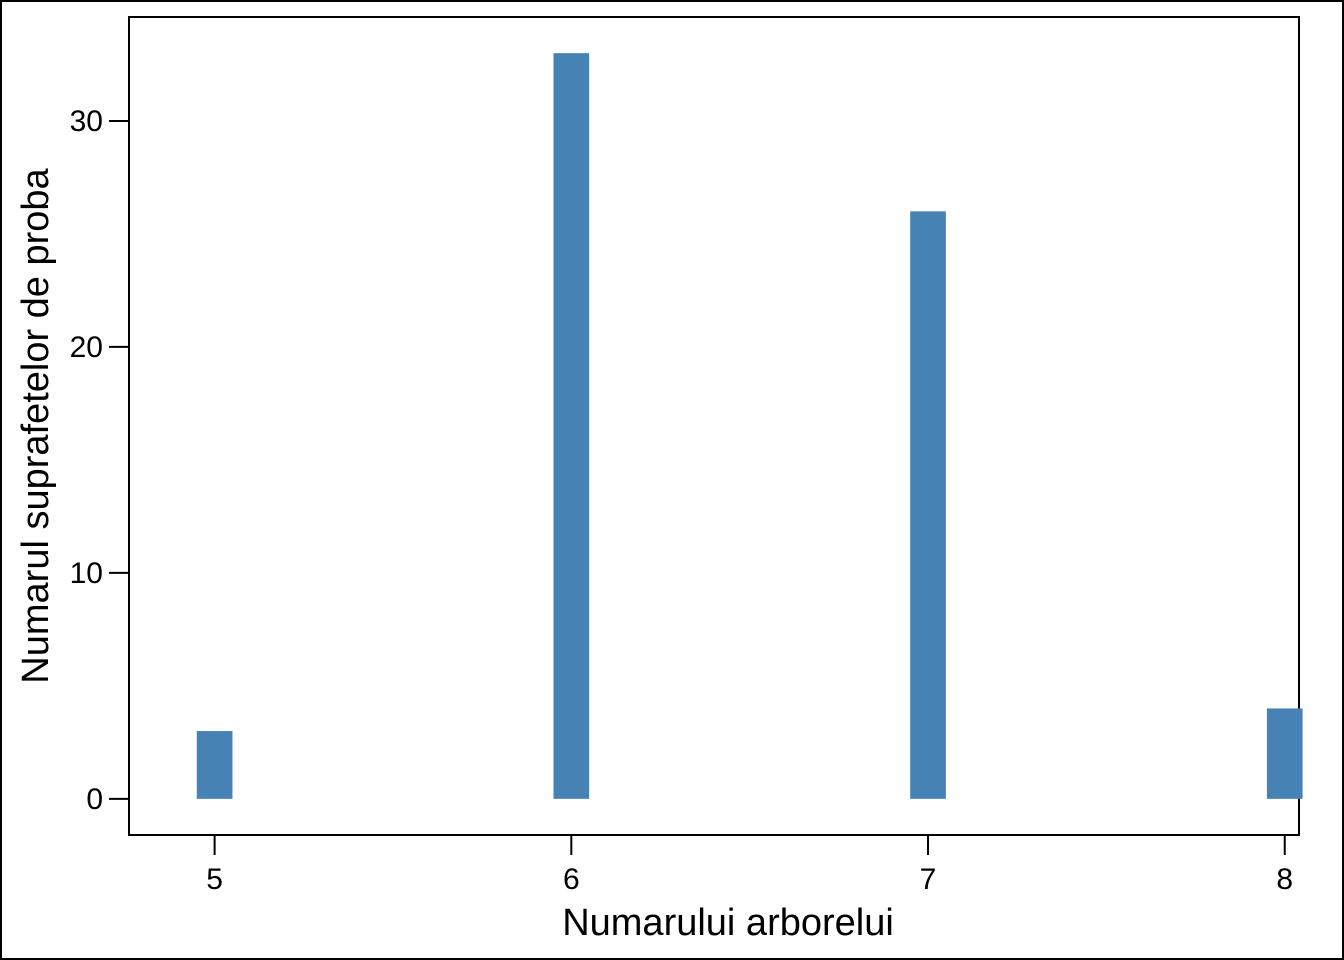 This screenshot has width=1344, height=960. Describe the element at coordinates (99, 460) in the screenshot. I see `y-axis: 0 10 20 30` at that location.